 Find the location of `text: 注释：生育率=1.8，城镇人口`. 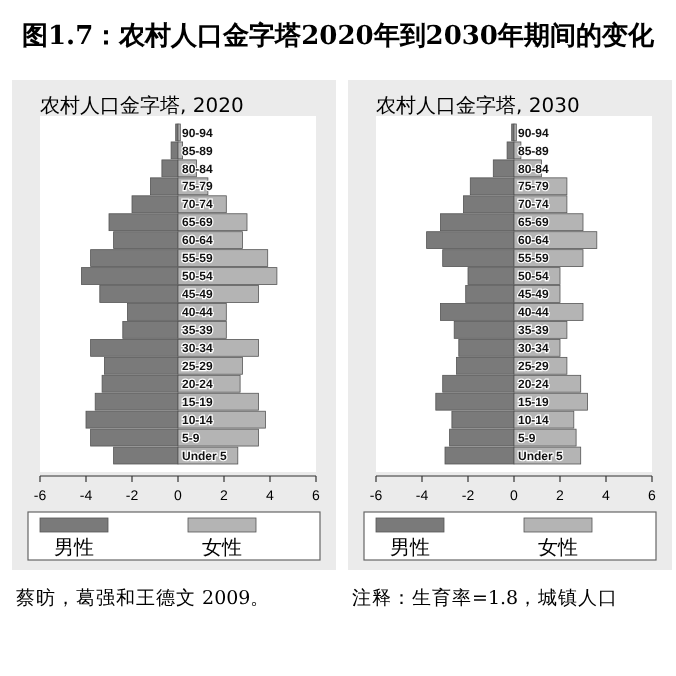

text: 注释：生育率=1.8，城镇人口 is located at coordinates (485, 598).